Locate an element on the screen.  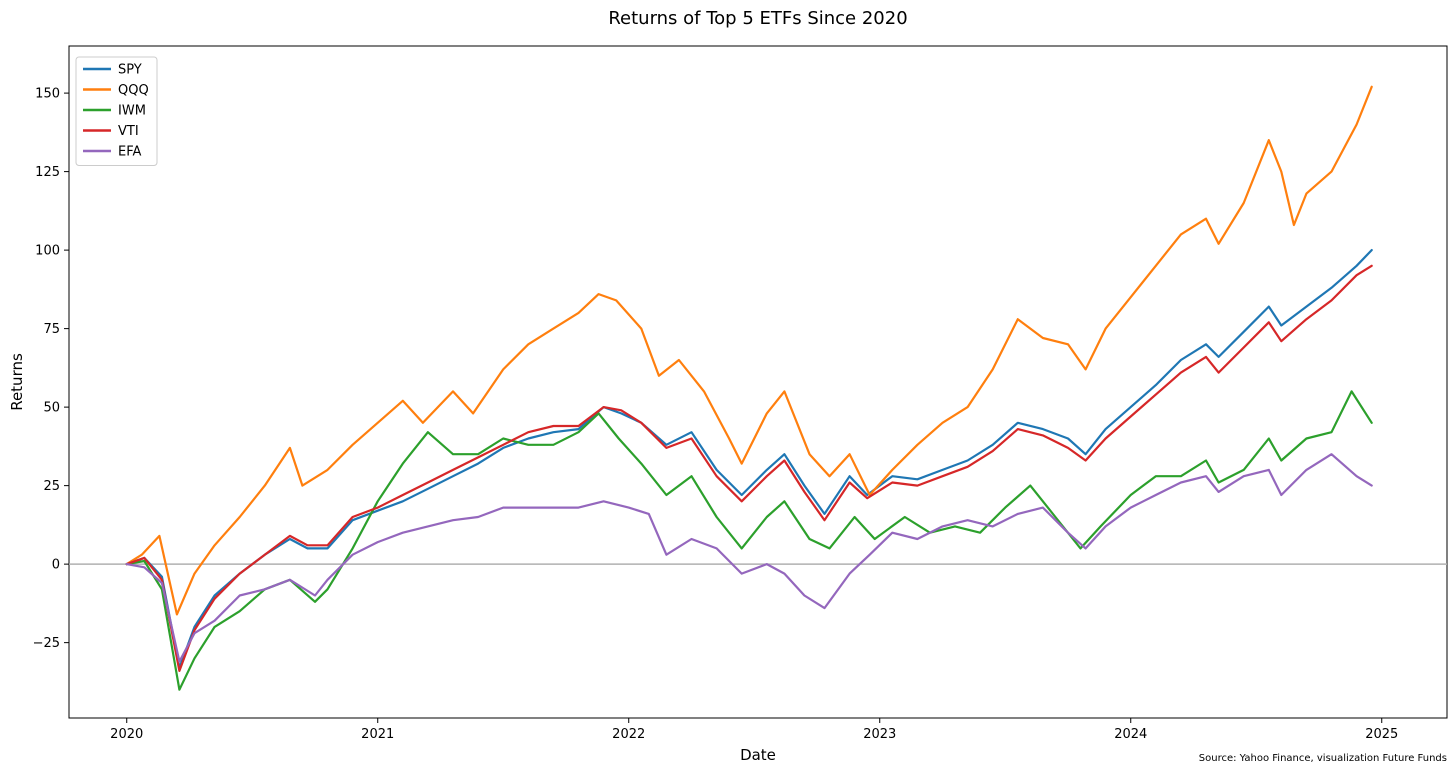
y-tick-label: 125 is located at coordinates (47, 172).